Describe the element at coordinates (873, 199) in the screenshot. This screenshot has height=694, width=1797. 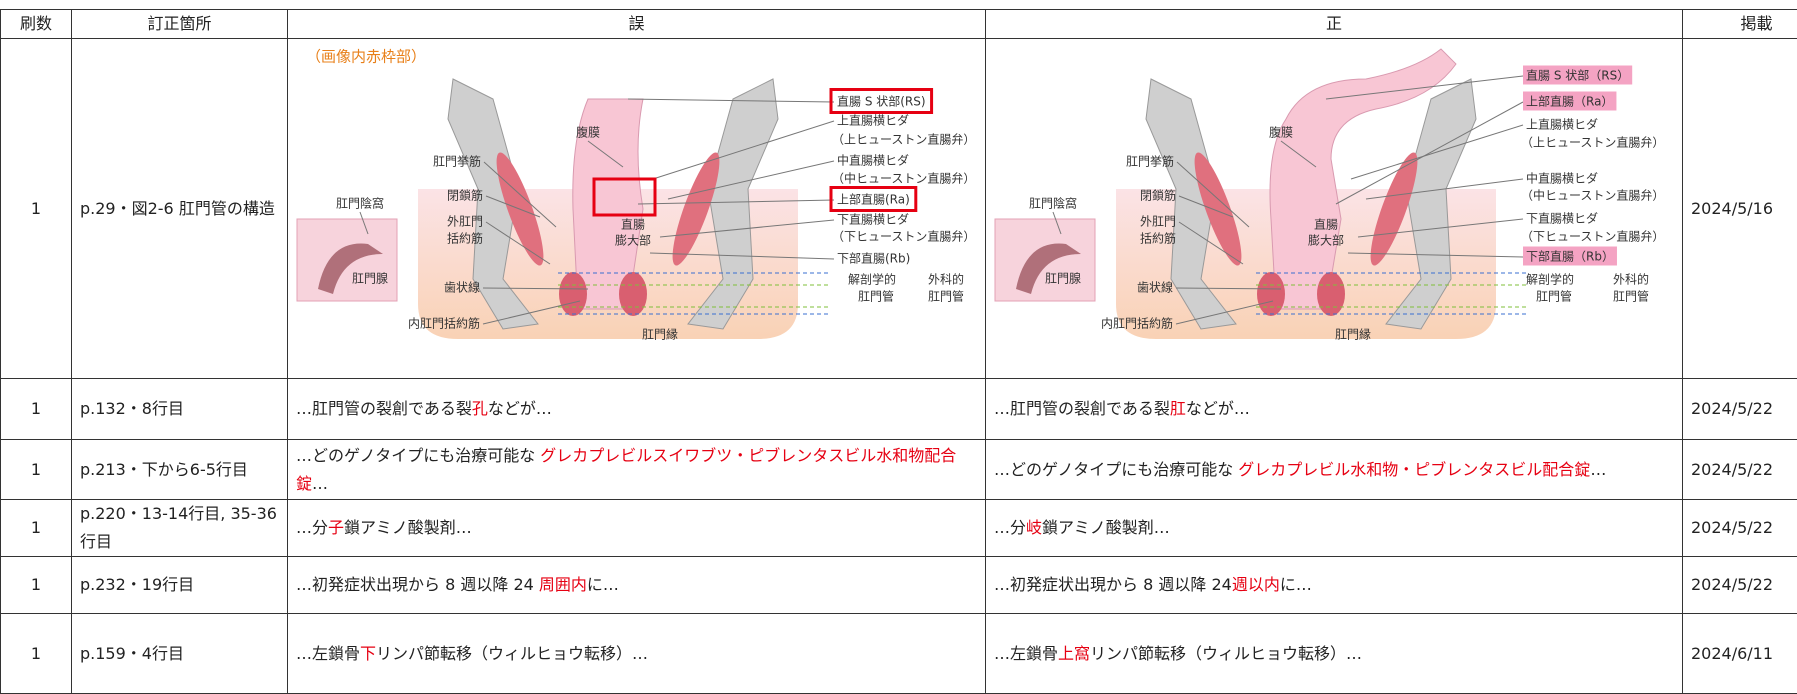
I see `figure-label: 上部直腸(Ra)` at that location.